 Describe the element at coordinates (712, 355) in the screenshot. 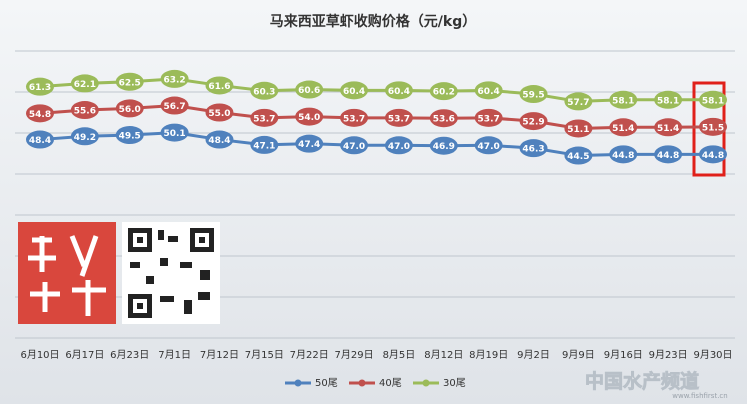

I see `x-tick-label: 9月30日` at that location.